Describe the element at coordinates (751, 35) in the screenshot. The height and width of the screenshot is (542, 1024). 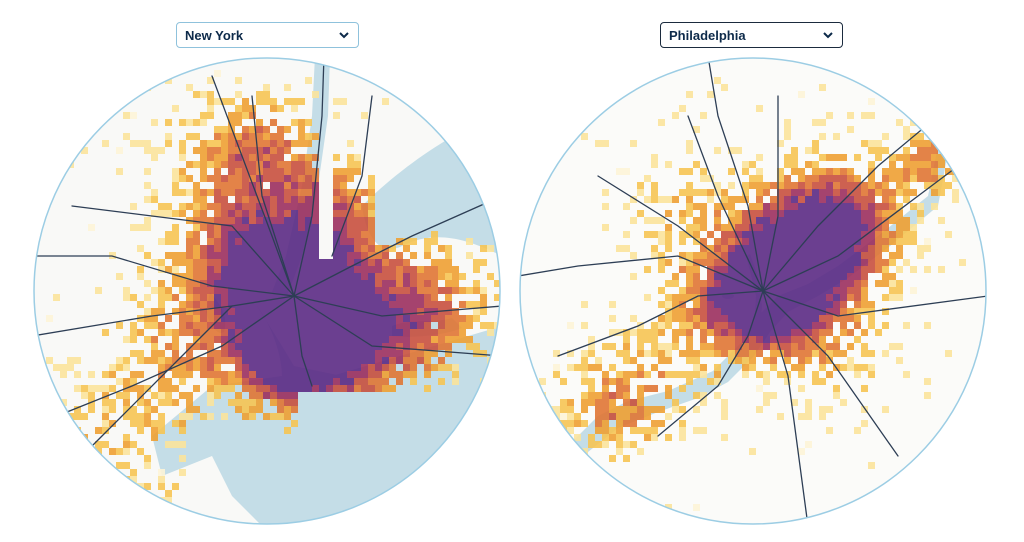
I see `city-select-right: Philadelphia` at that location.